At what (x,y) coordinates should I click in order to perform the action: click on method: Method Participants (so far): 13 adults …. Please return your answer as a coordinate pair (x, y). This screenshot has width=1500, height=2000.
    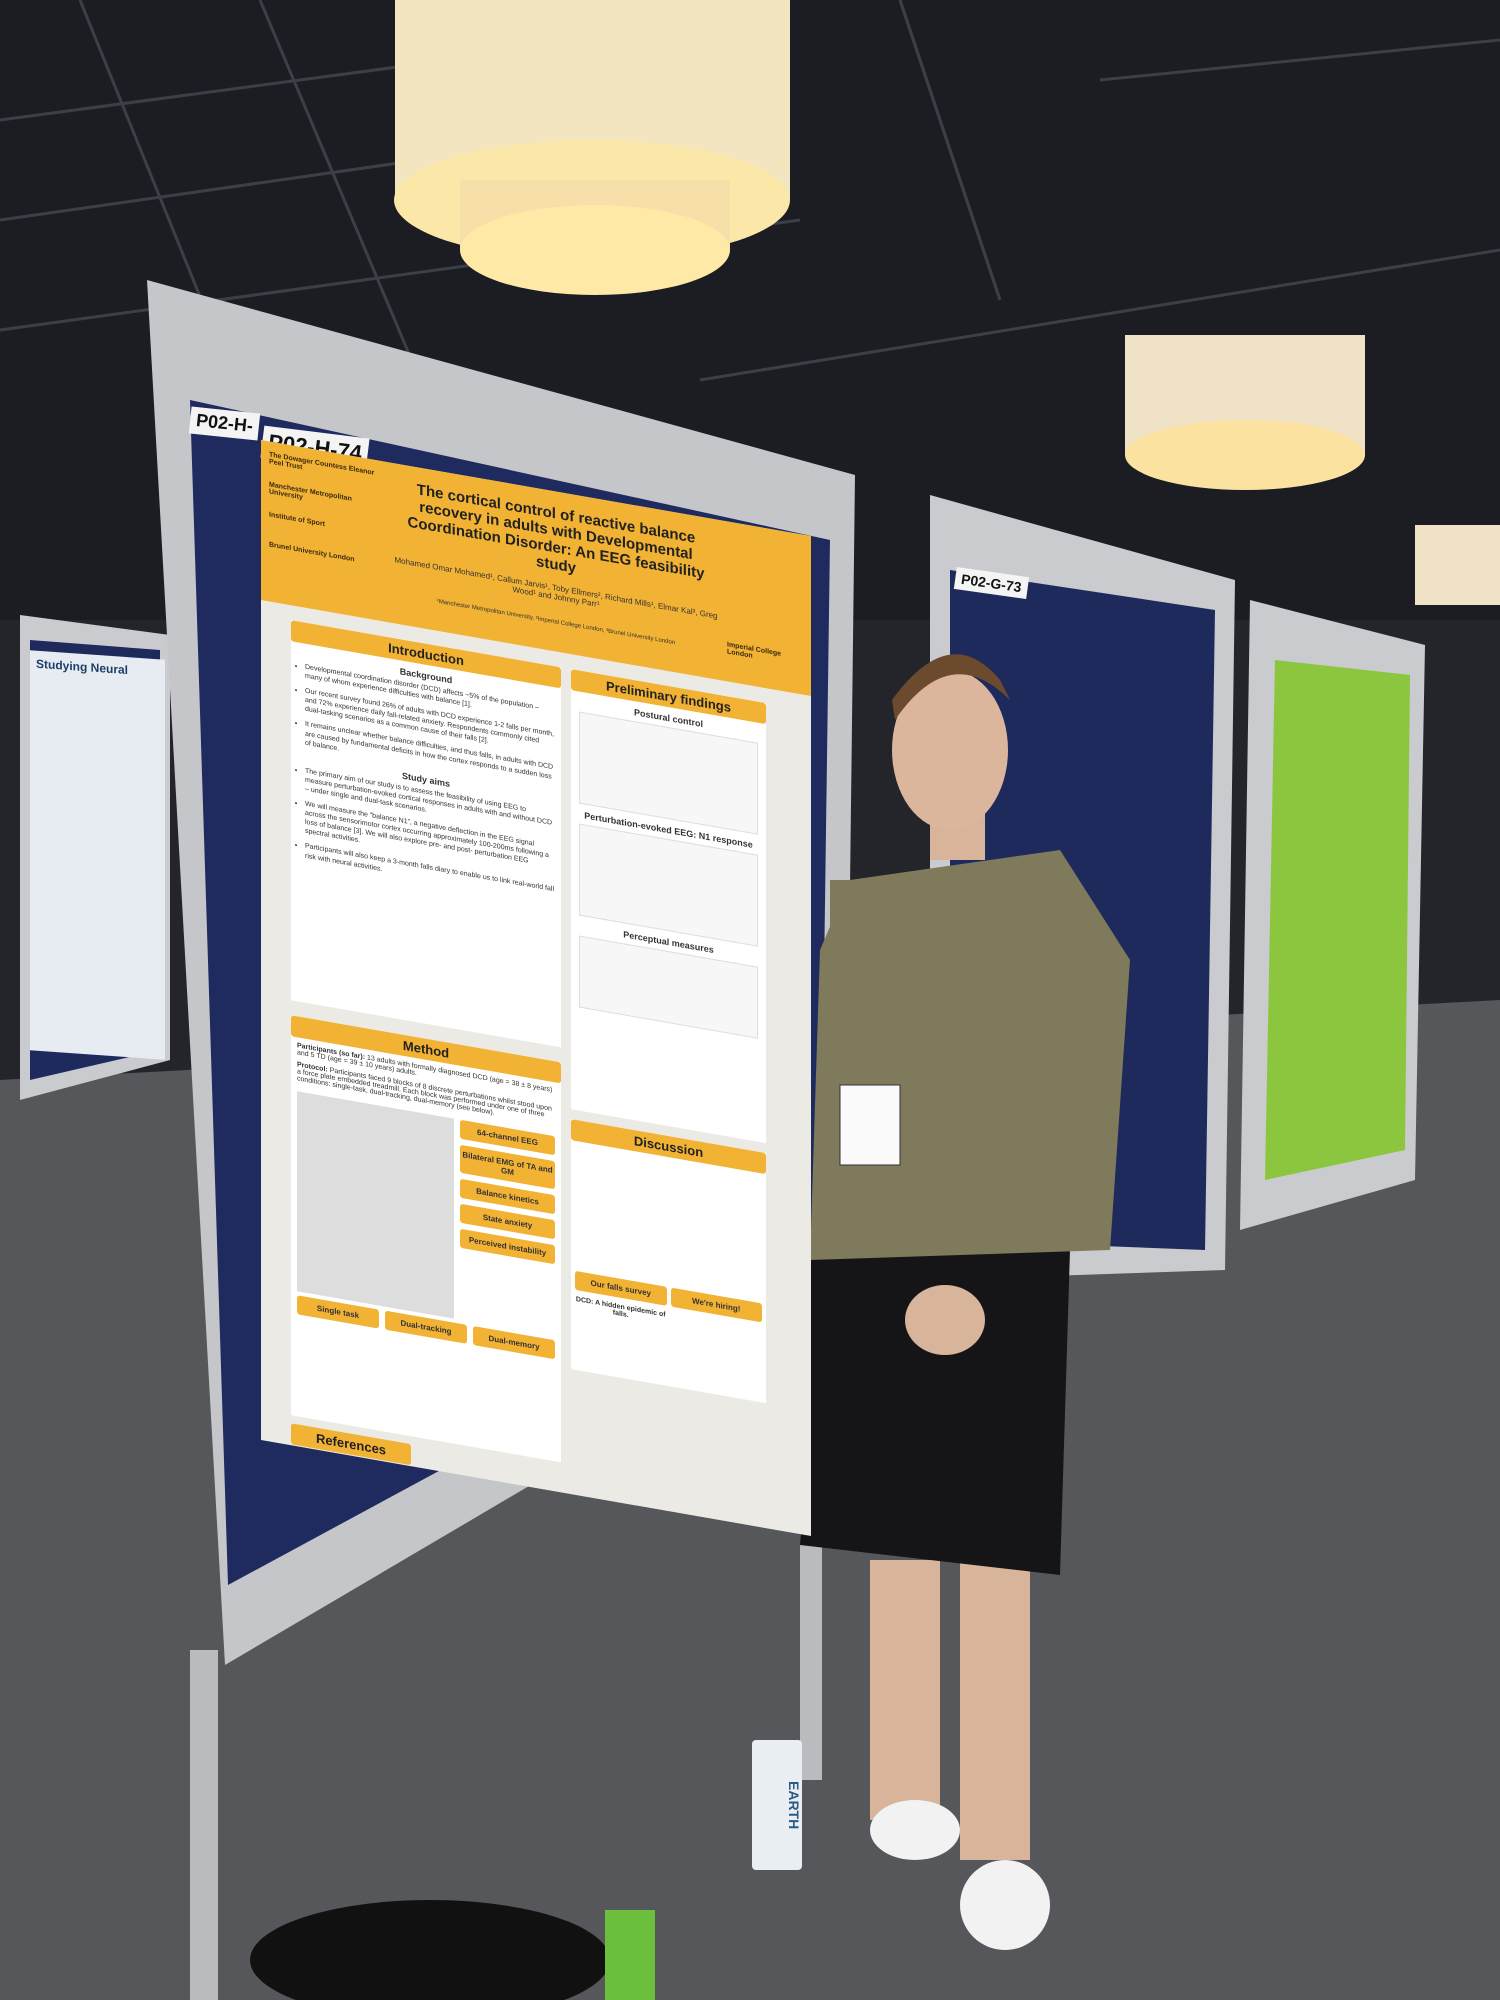
    Looking at the image, I should click on (426, 1239).